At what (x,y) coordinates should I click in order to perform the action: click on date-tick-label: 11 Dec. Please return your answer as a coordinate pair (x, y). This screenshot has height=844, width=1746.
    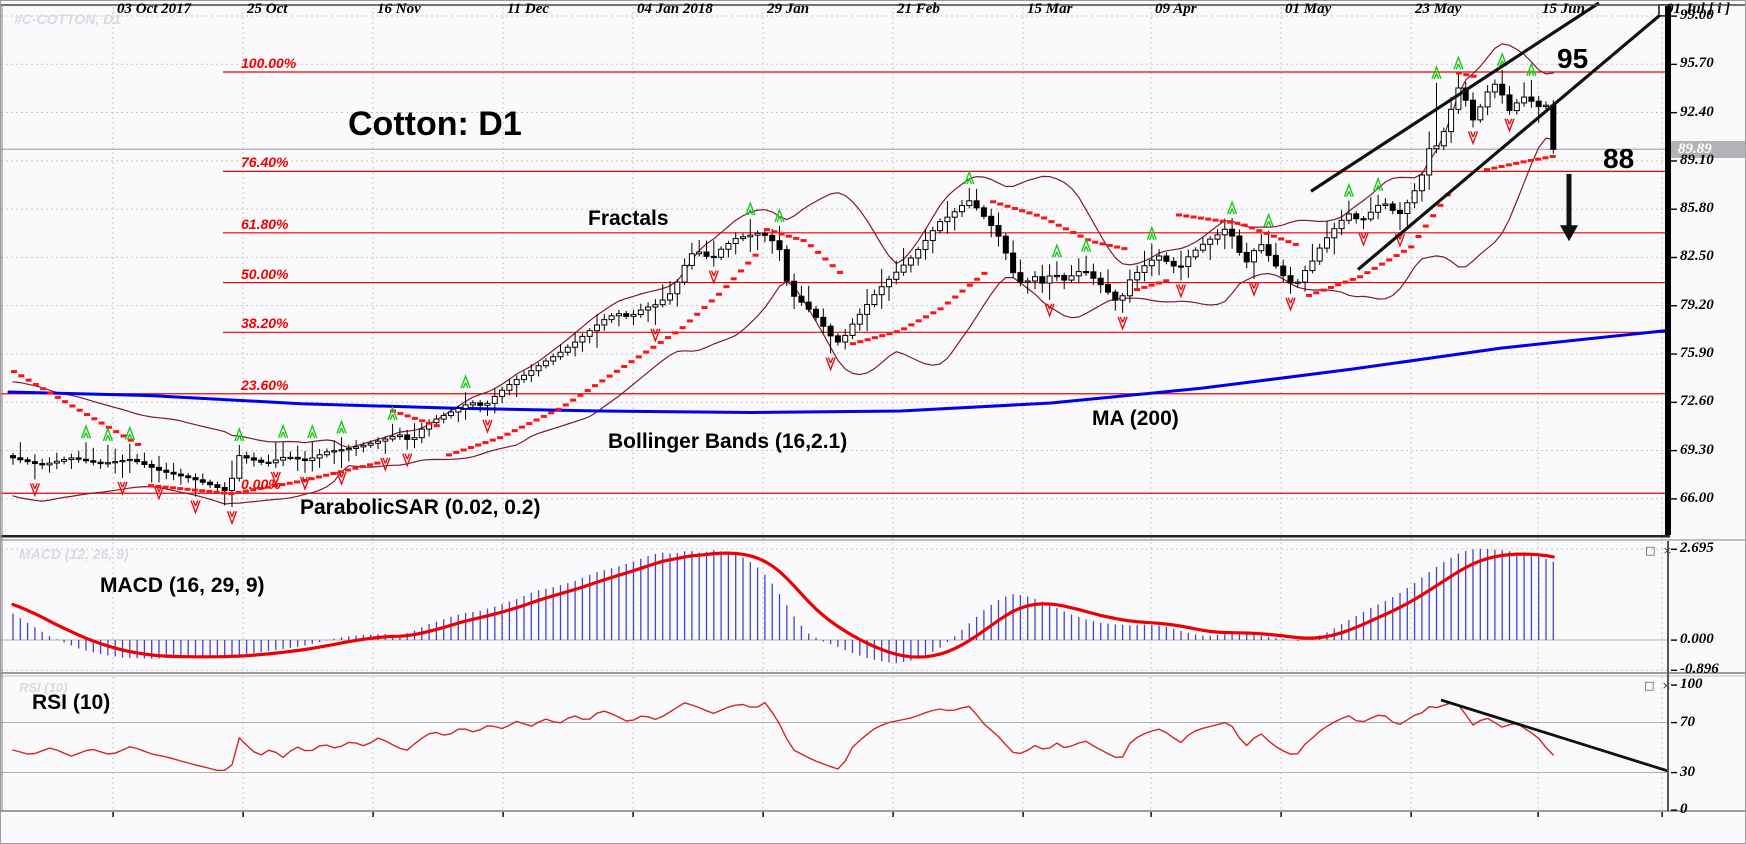
    Looking at the image, I should click on (528, 9).